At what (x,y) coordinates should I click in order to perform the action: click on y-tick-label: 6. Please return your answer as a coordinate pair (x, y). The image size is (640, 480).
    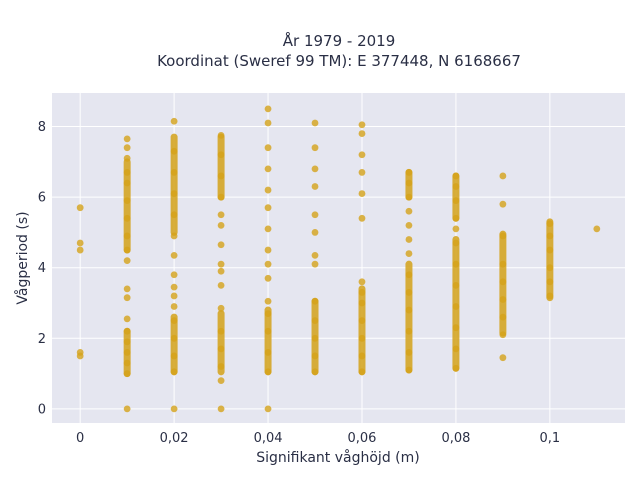
    Looking at the image, I should click on (42, 198).